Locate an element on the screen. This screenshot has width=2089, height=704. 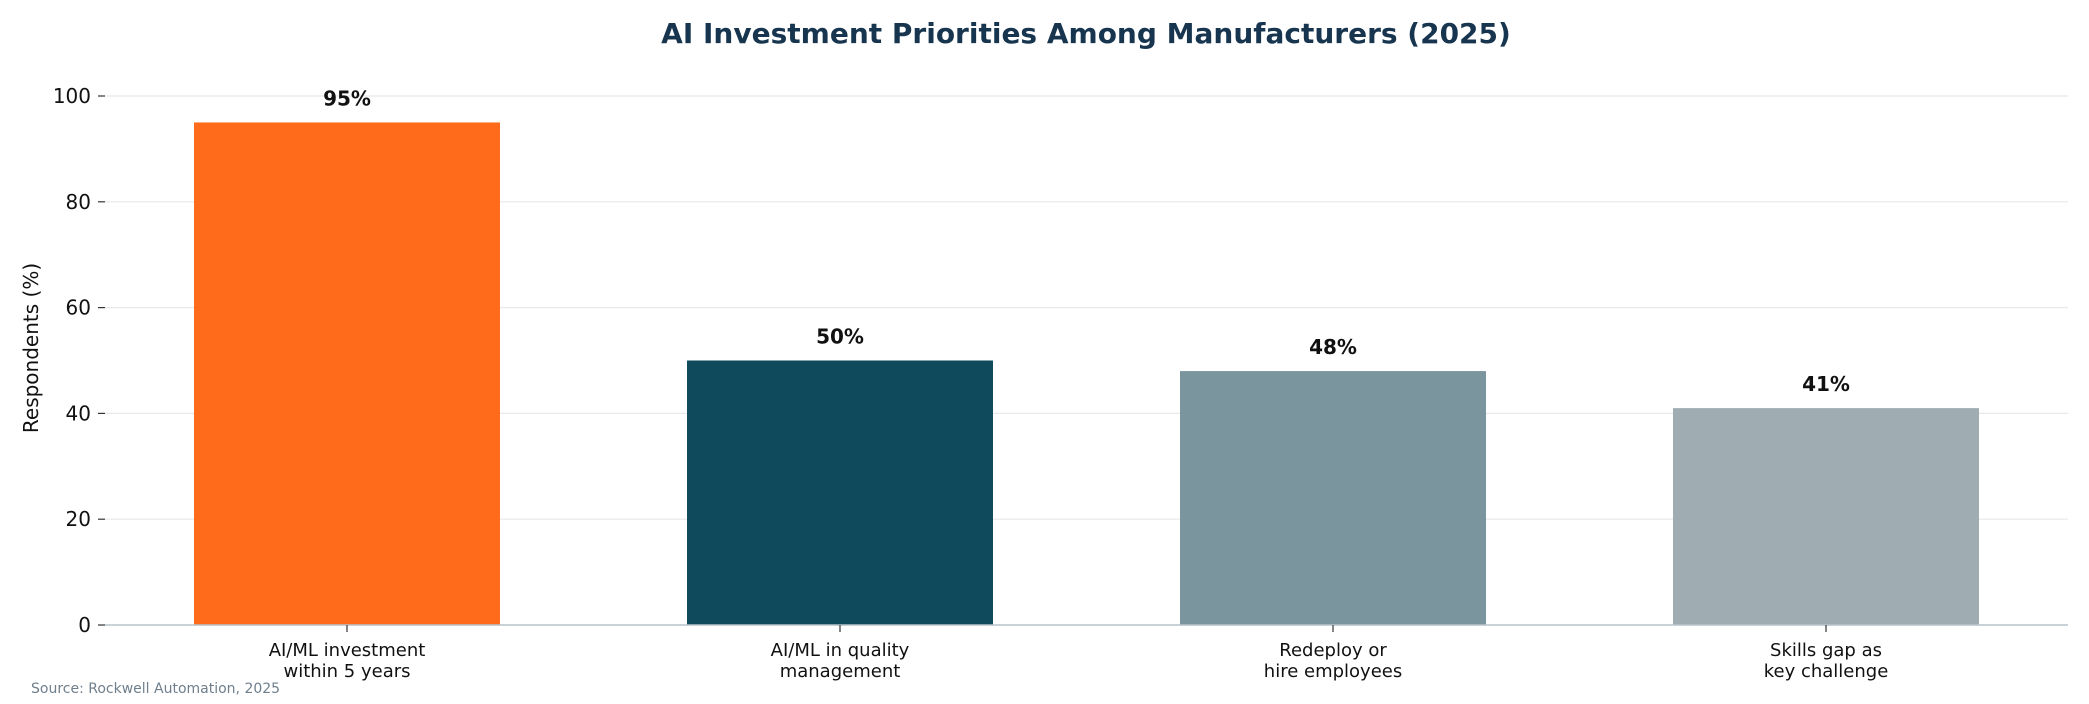
y-tick-label: 20 is located at coordinates (78, 519).